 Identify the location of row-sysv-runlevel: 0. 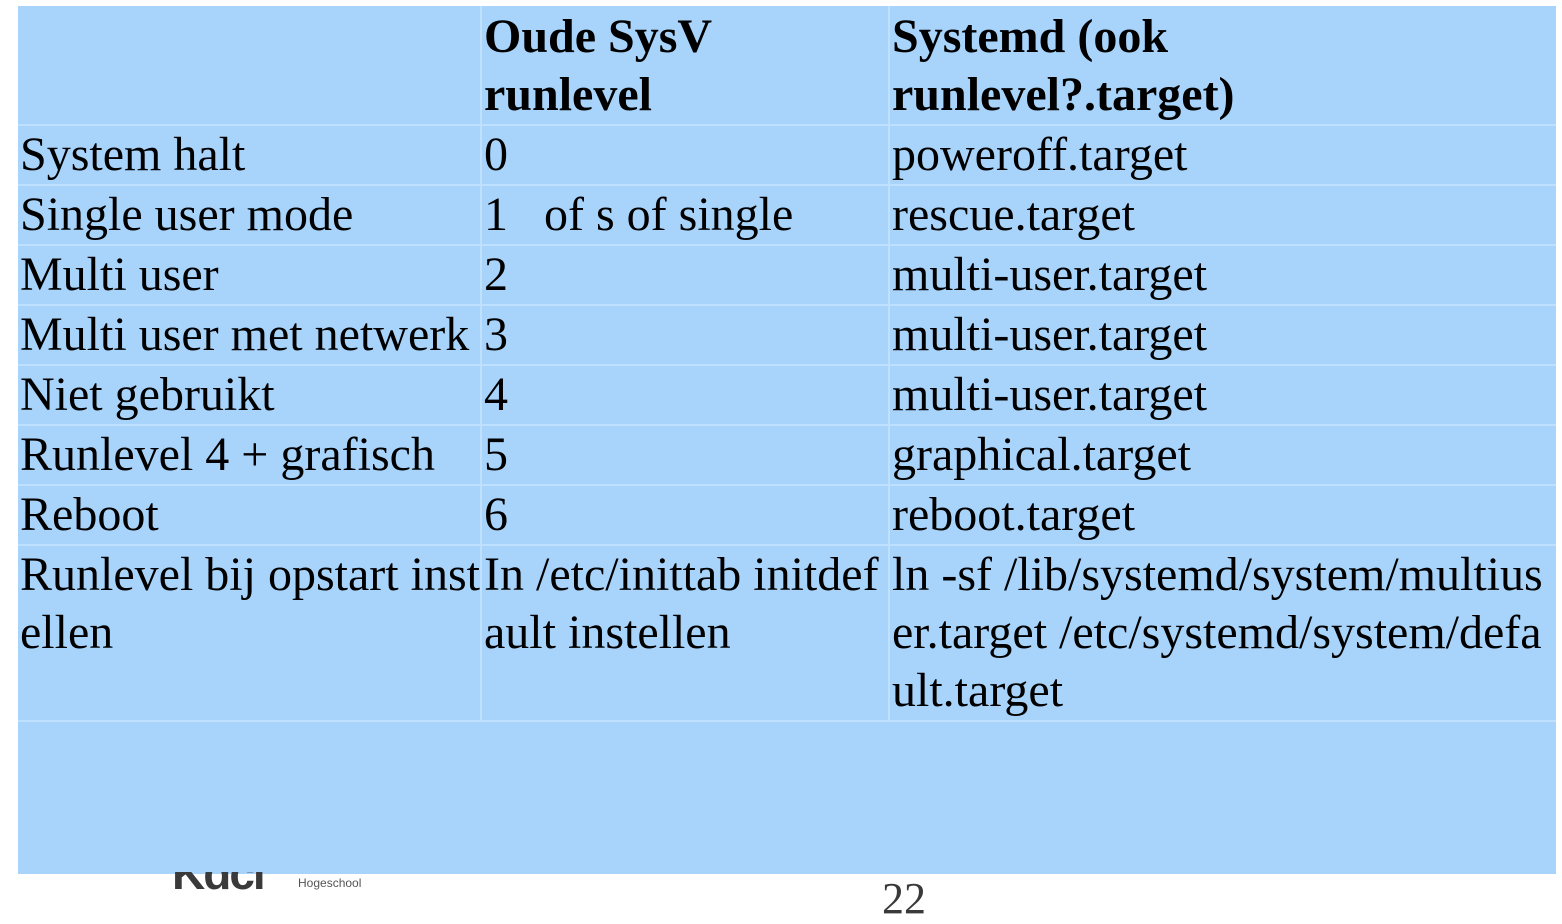
(686, 156).